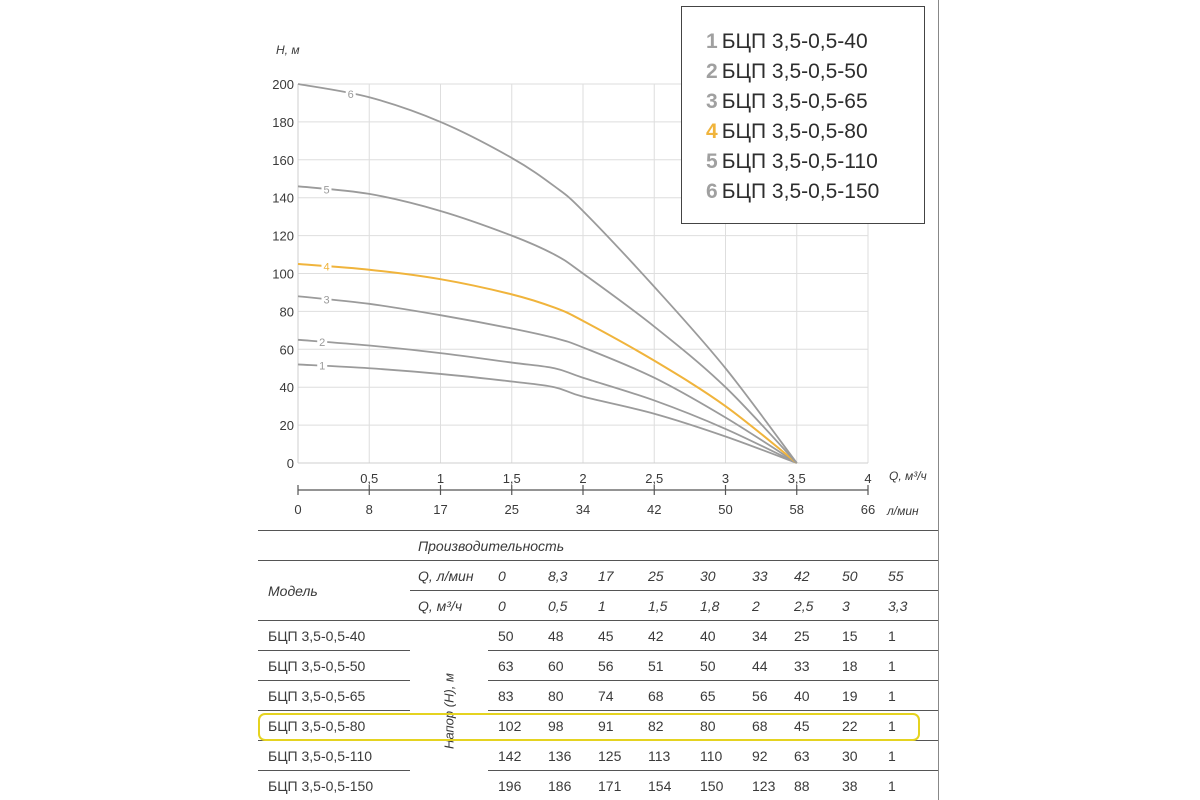 The height and width of the screenshot is (800, 1200). What do you see at coordinates (855, 755) in the screenshot?
I see `head-value-cell: 30` at bounding box center [855, 755].